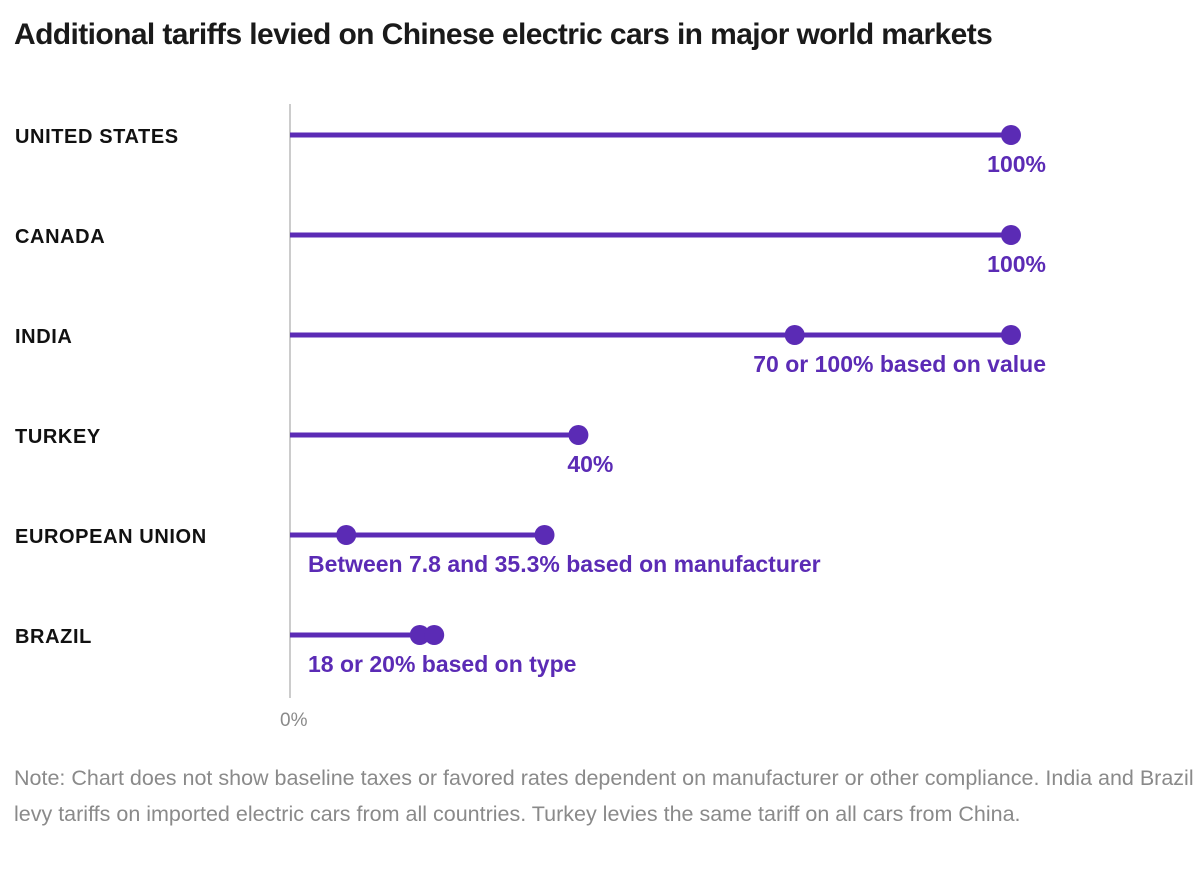 The width and height of the screenshot is (1202, 884). What do you see at coordinates (899, 364) in the screenshot?
I see `value-label: 70 or 100% based on value` at bounding box center [899, 364].